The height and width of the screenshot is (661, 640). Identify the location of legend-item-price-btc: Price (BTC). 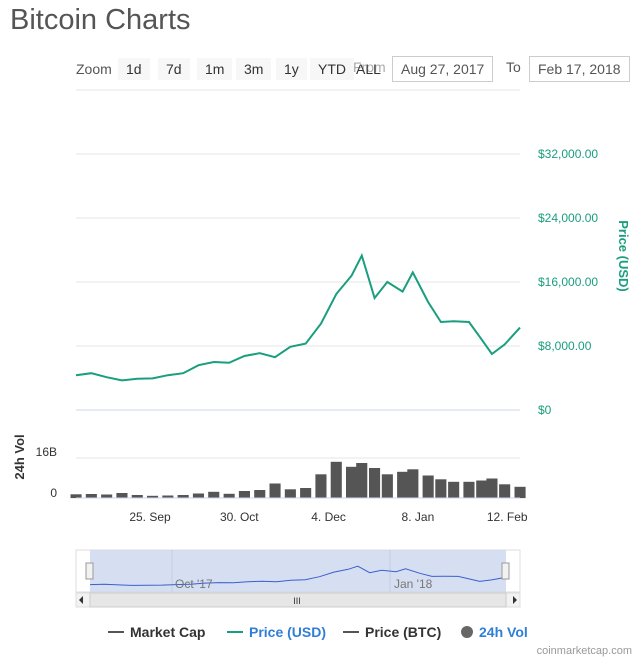
(392, 632).